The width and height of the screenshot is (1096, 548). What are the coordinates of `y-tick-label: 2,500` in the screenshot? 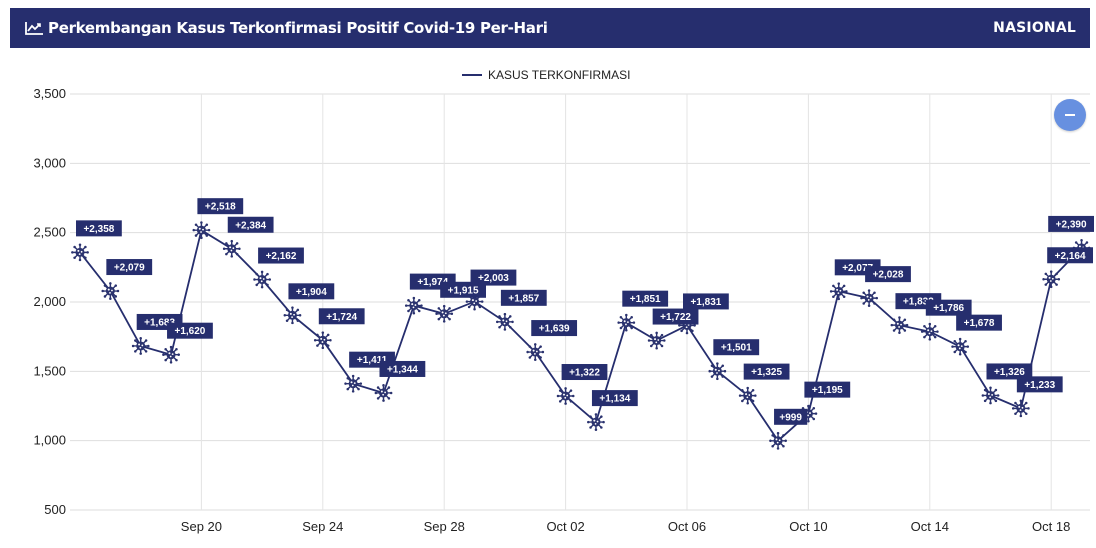 It's located at (49, 232).